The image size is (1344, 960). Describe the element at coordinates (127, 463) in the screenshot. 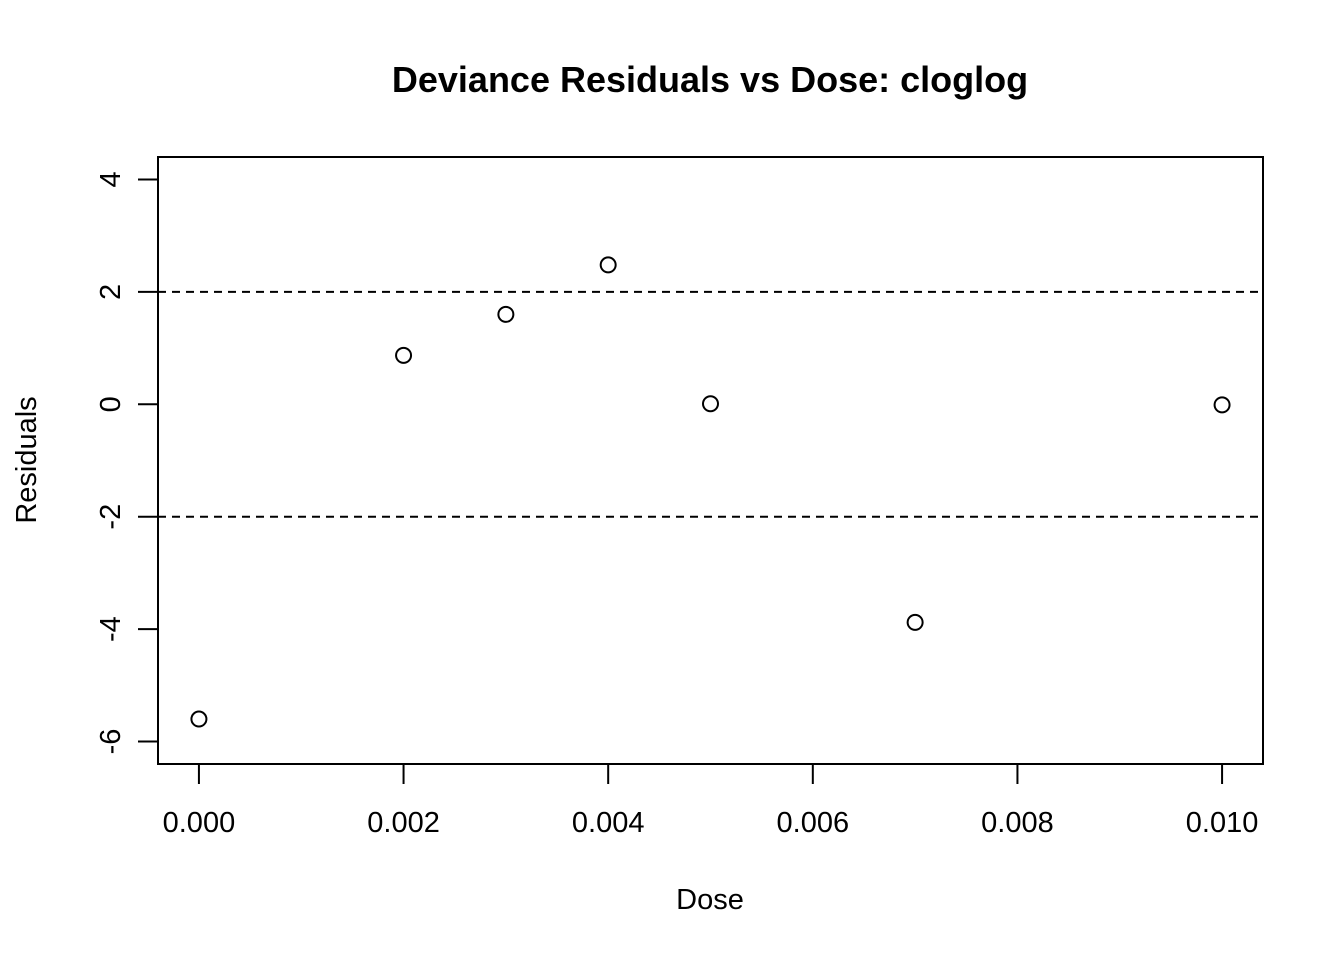

I see `y-axis: -6 -4 -2 0 2 4` at that location.